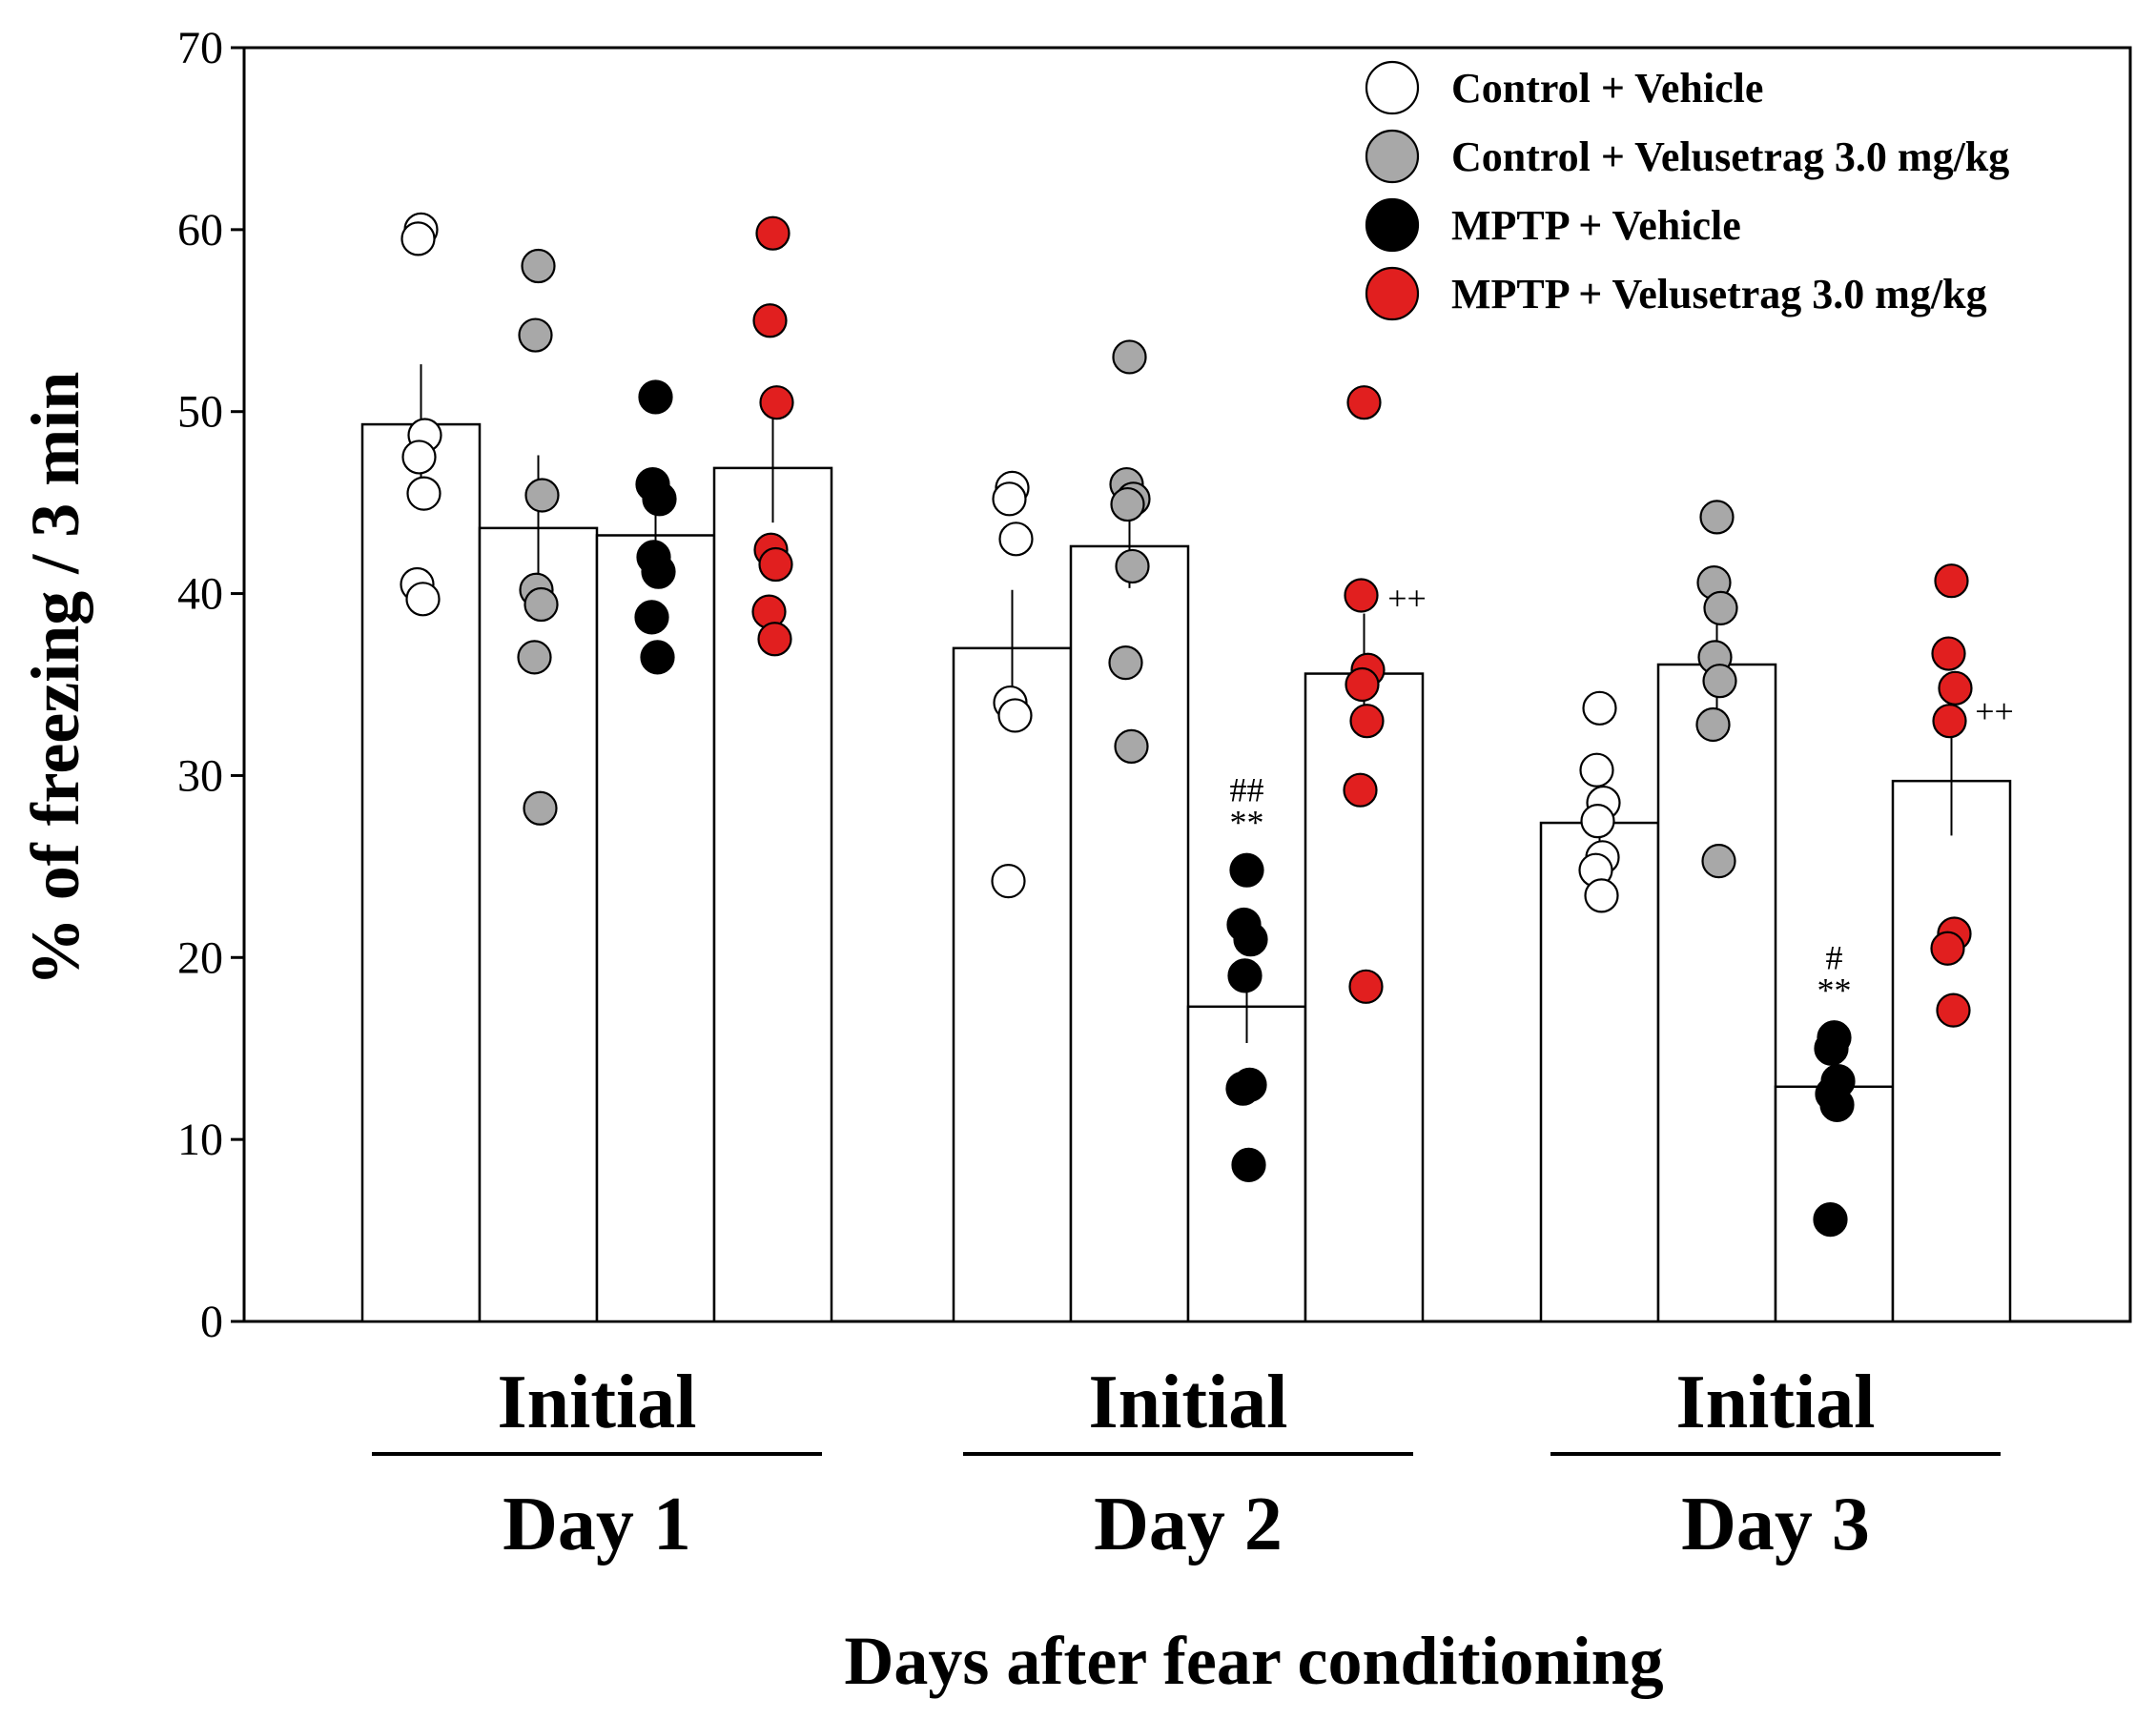 The width and height of the screenshot is (2156, 1719). Describe the element at coordinates (200, 957) in the screenshot. I see `y-tick-label: 20` at that location.